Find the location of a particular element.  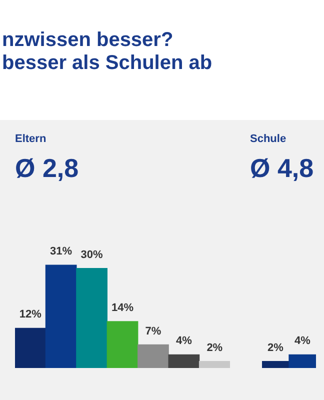

chart-title: nzwissen besser? besser als Schulen ab is located at coordinates (107, 52).